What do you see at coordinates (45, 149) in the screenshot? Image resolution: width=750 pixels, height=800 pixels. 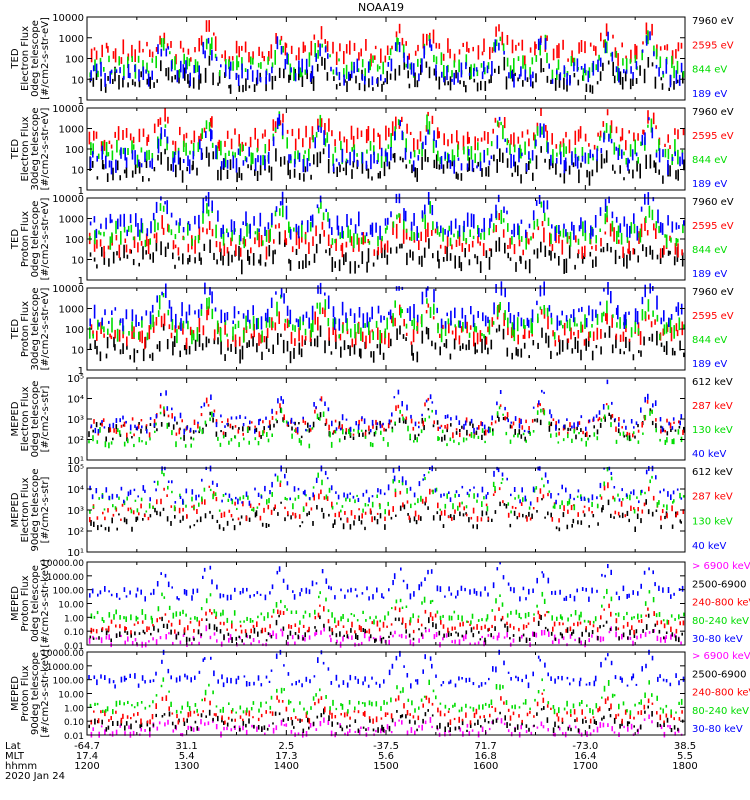 I see `y-axis-label-line: [#/cm2-s-str-eV]` at bounding box center [45, 149].